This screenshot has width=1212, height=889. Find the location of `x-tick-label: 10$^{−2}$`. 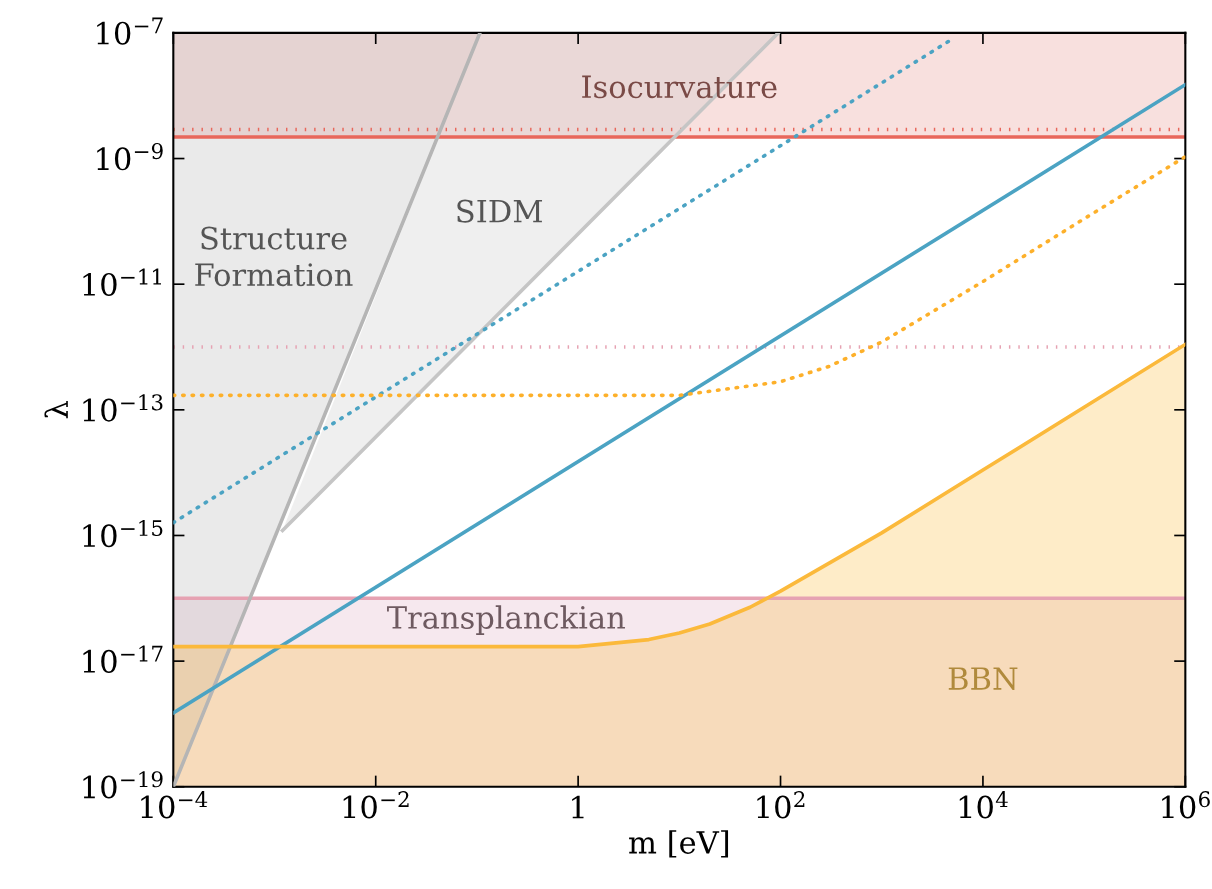

x-tick-label: 10$^{−2}$ is located at coordinates (376, 805).